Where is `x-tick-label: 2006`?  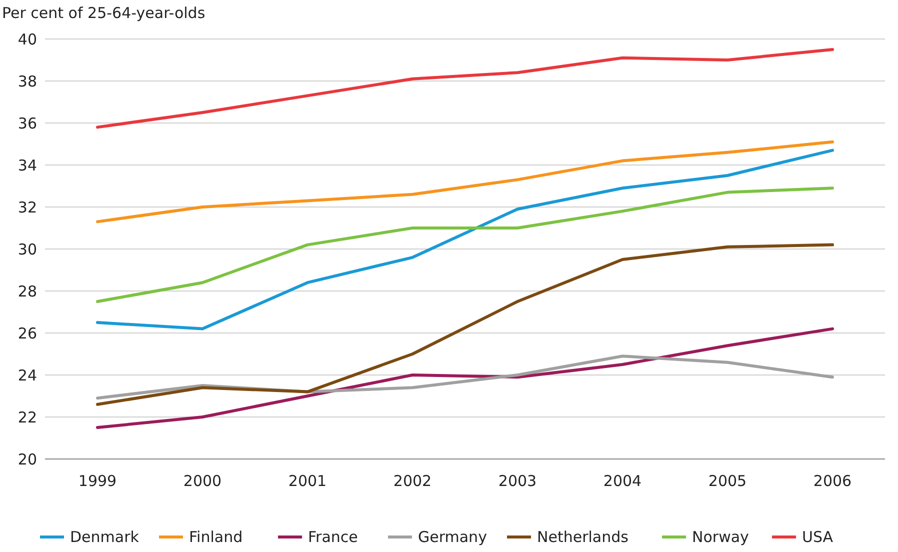
x-tick-label: 2006 is located at coordinates (832, 481).